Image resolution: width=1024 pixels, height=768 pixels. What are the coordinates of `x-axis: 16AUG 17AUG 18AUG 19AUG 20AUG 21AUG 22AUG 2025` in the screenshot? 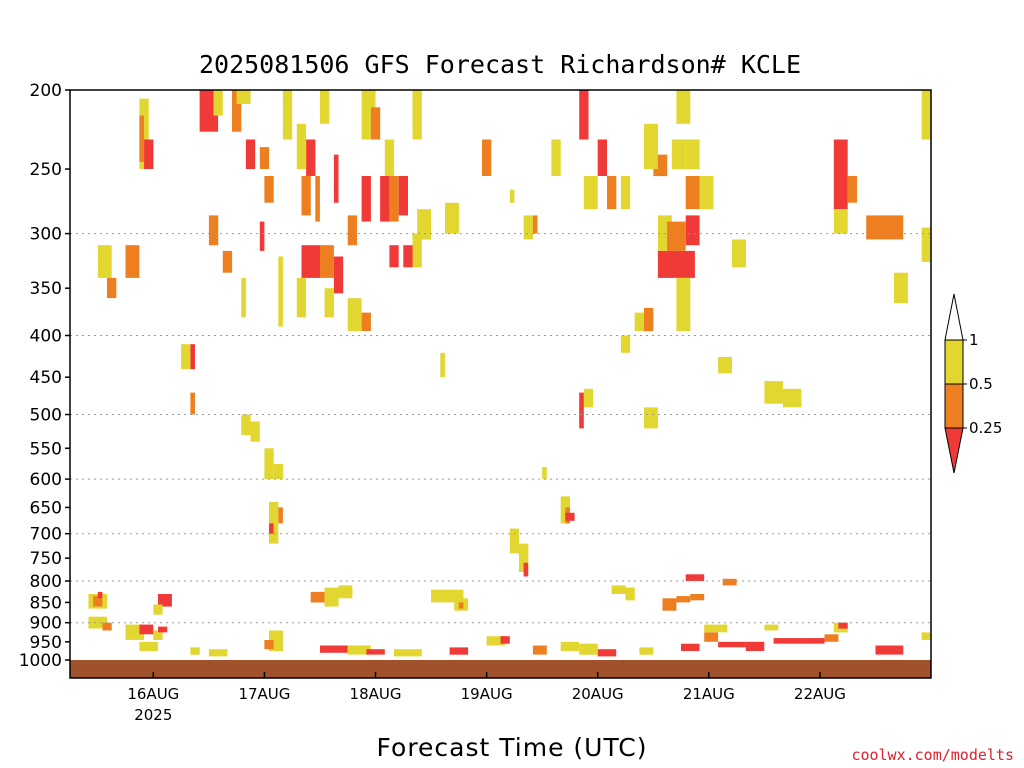 It's located at (486, 698).